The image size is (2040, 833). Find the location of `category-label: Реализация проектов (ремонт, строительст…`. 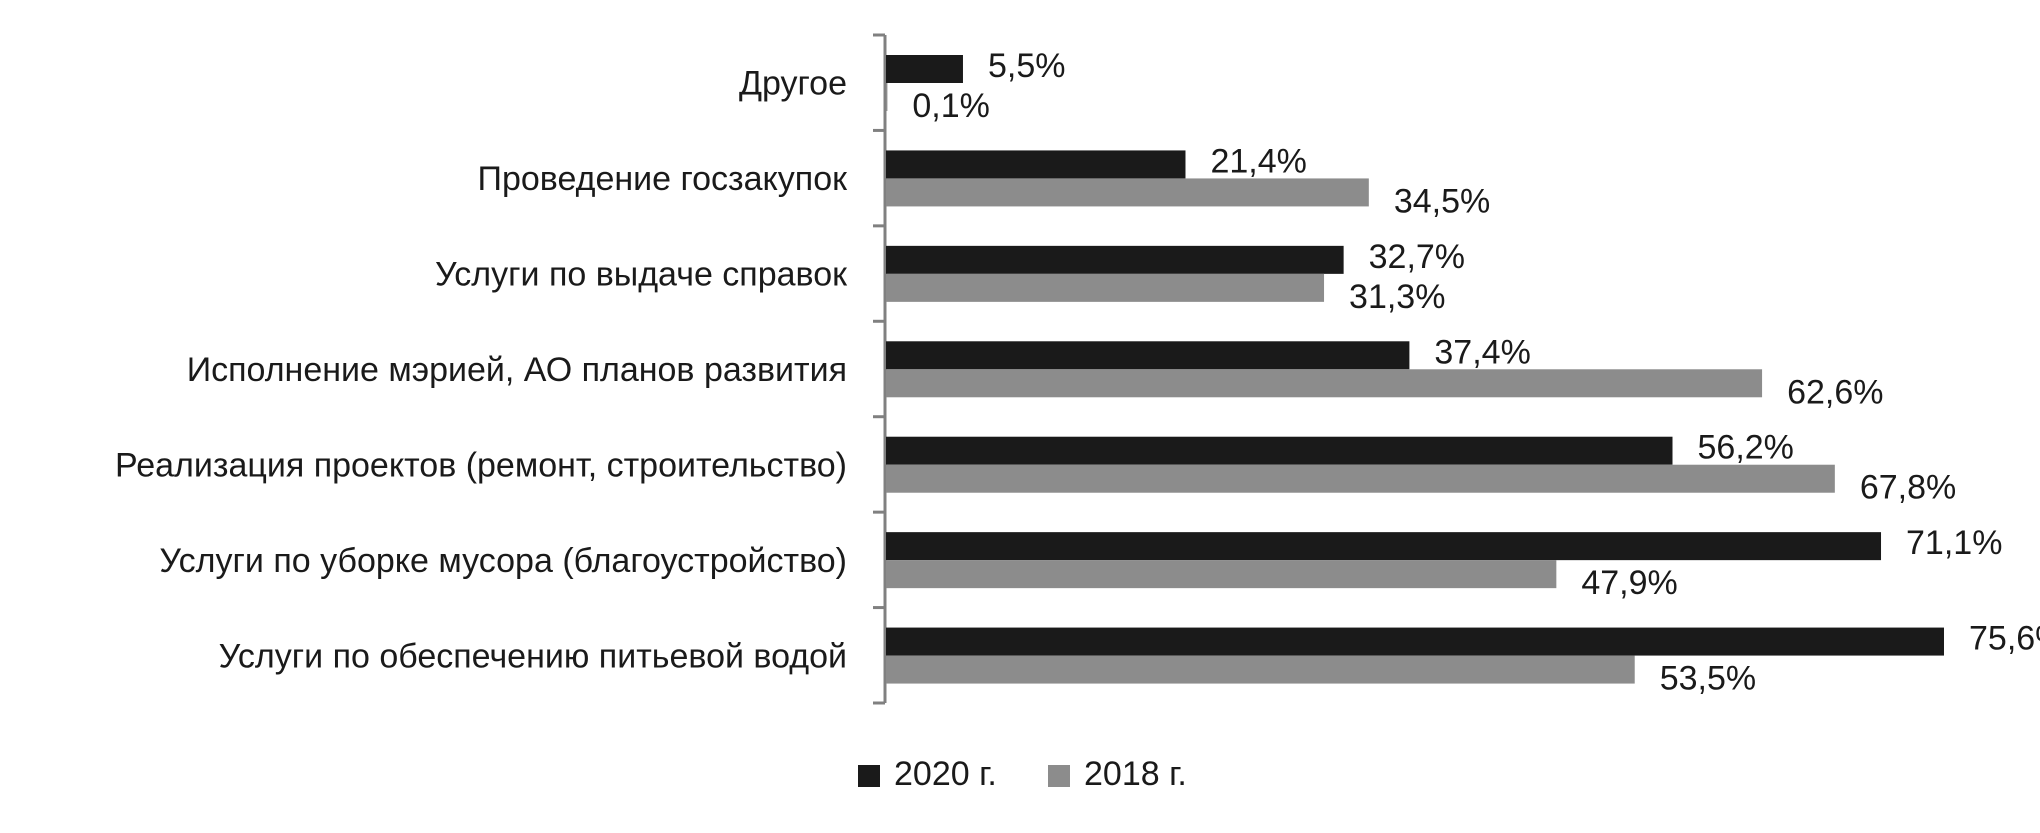

category-label: Реализация проектов (ремонт, строительст… is located at coordinates (481, 465).